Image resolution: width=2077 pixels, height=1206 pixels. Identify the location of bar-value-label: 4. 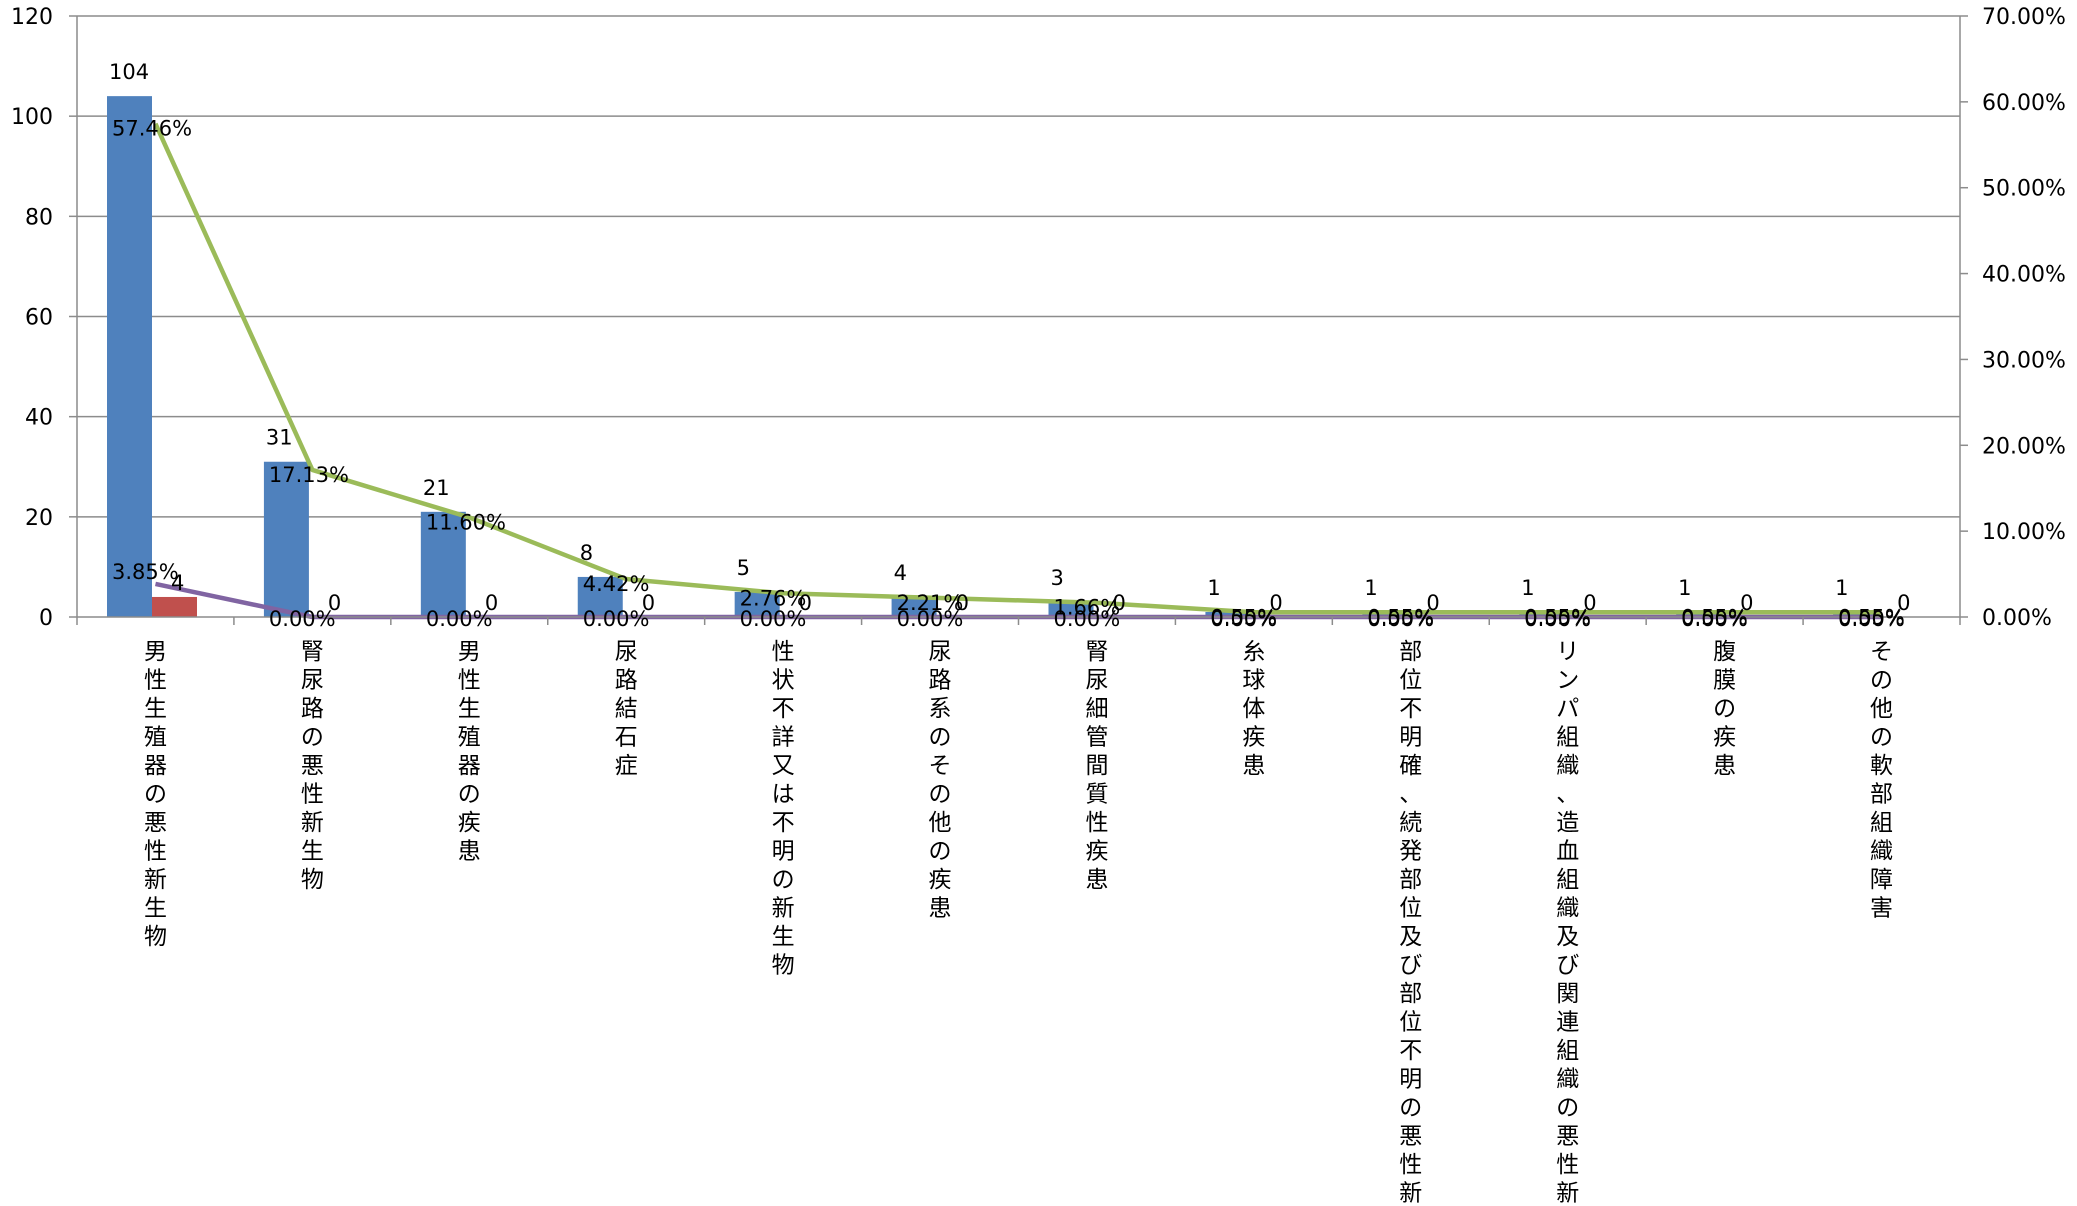
(900, 573).